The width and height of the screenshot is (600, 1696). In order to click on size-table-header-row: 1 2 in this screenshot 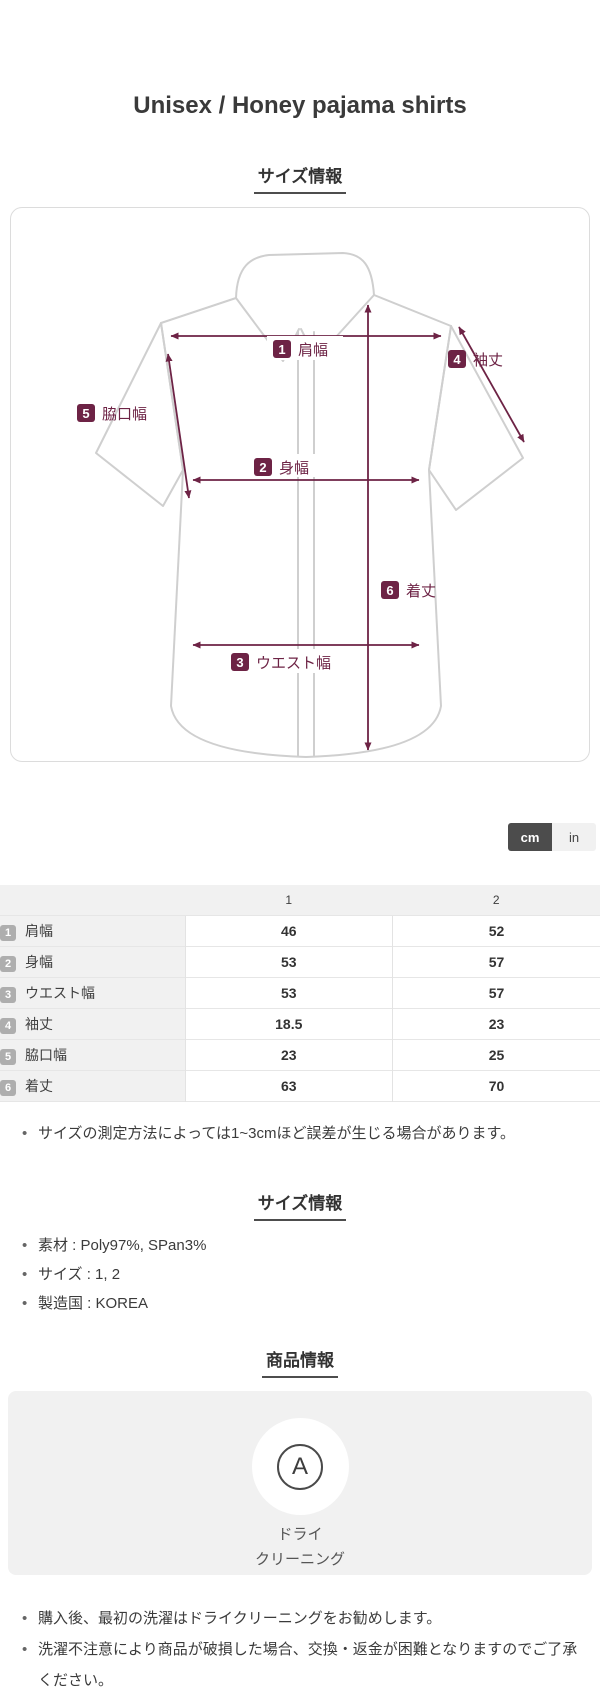, I will do `click(300, 900)`.